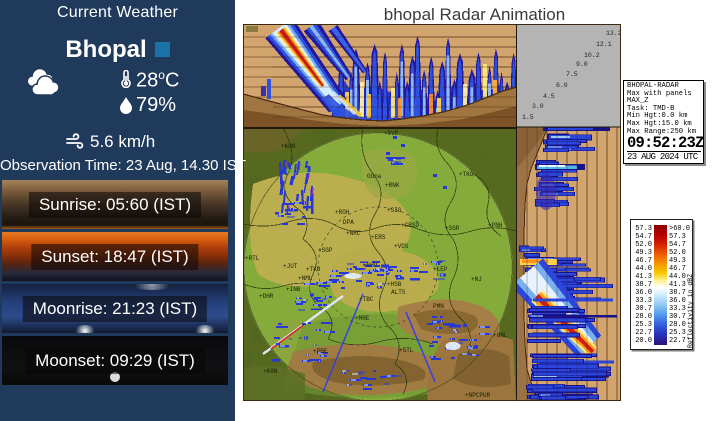 Image resolution: width=714 pixels, height=421 pixels. I want to click on svg-text: +CBSD, so click(410, 225).